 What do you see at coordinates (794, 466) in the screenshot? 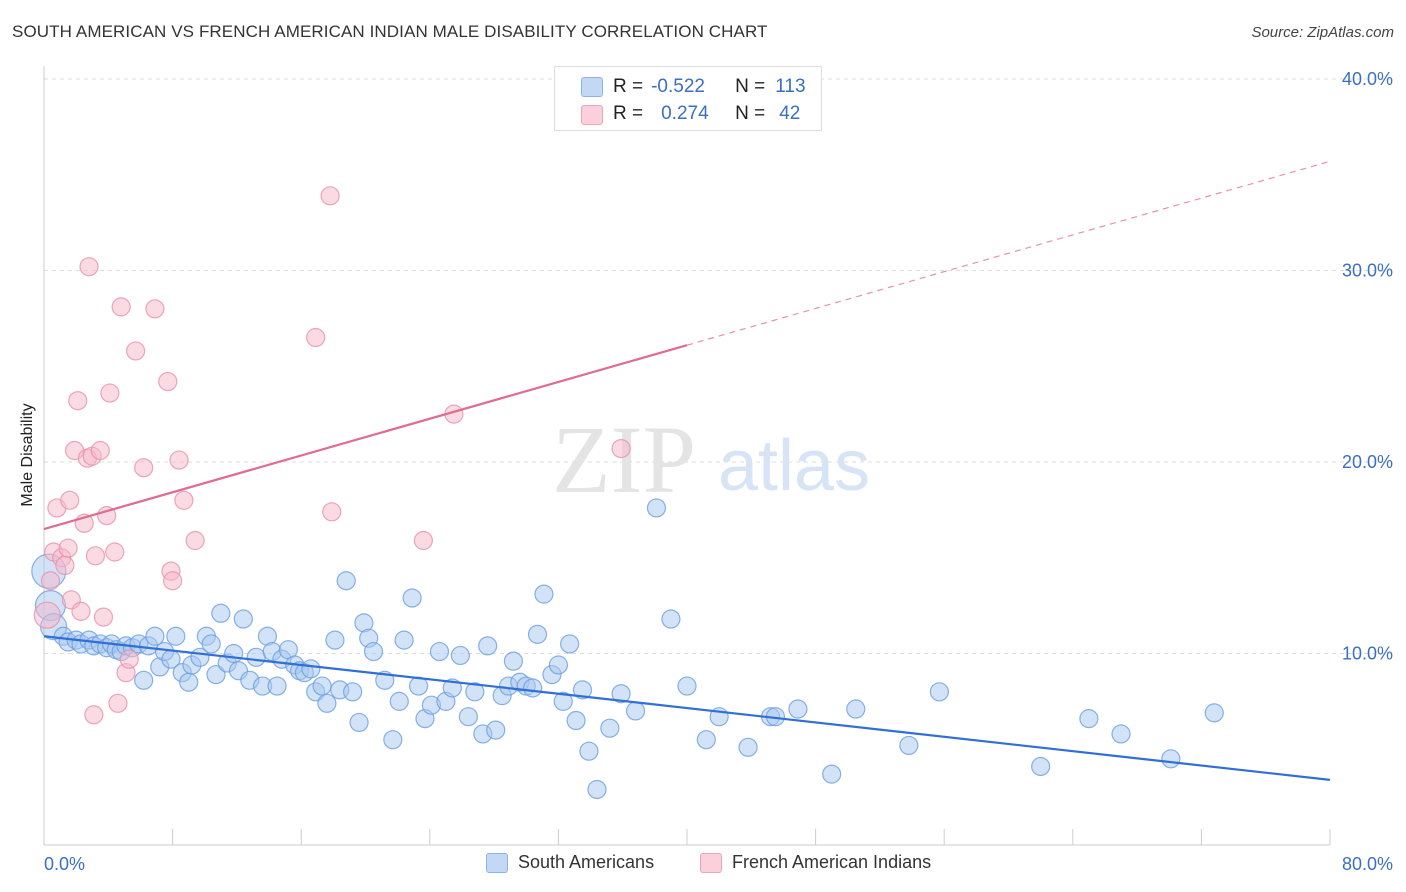
I see `watermark-atlas: atlas` at bounding box center [794, 466].